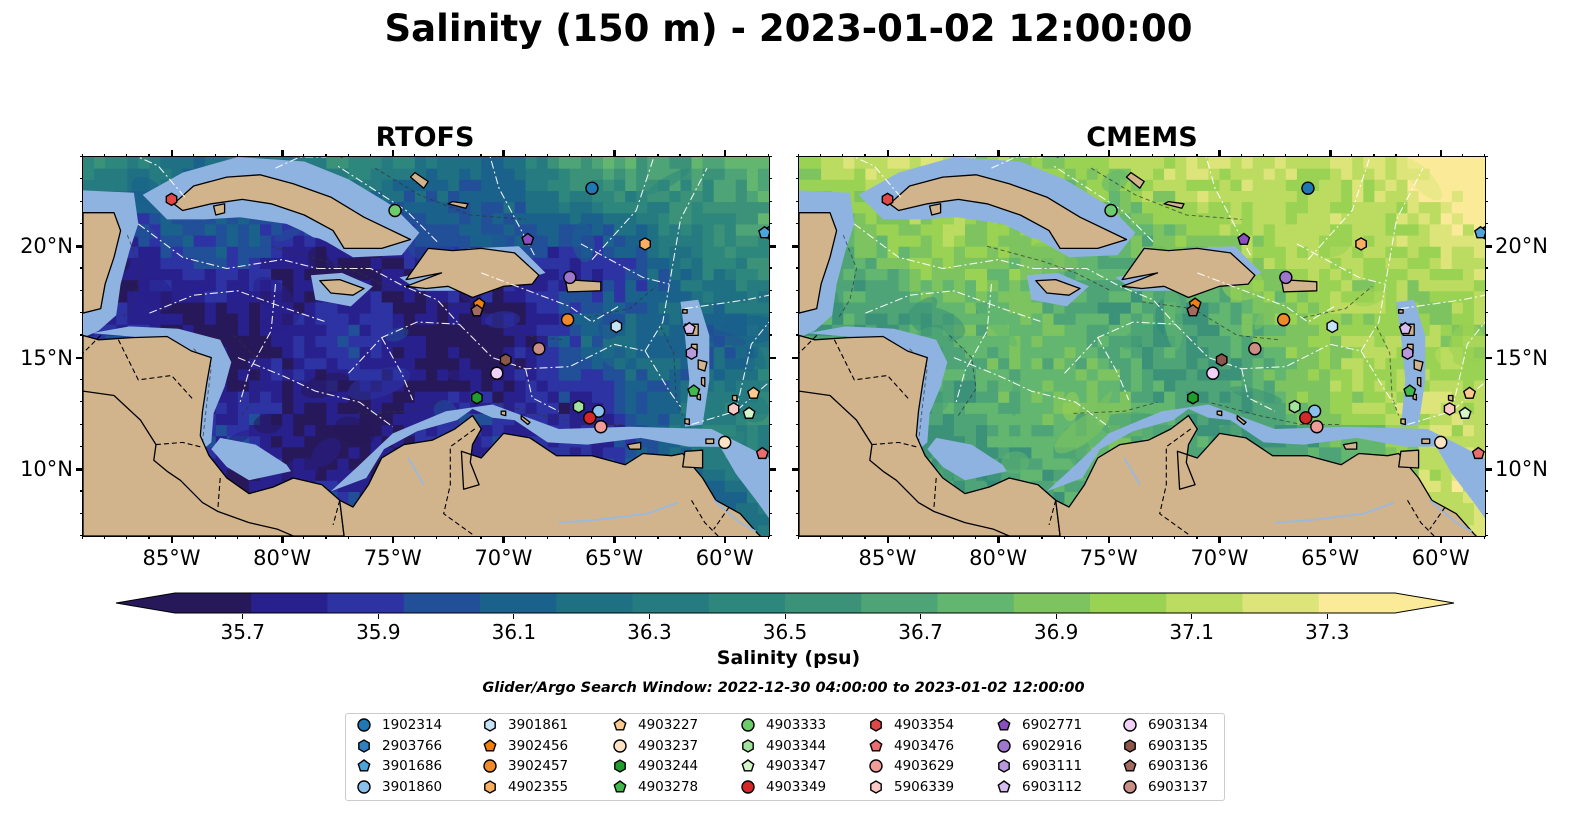  Describe the element at coordinates (1426, 441) in the screenshot. I see `land-tobago` at that location.